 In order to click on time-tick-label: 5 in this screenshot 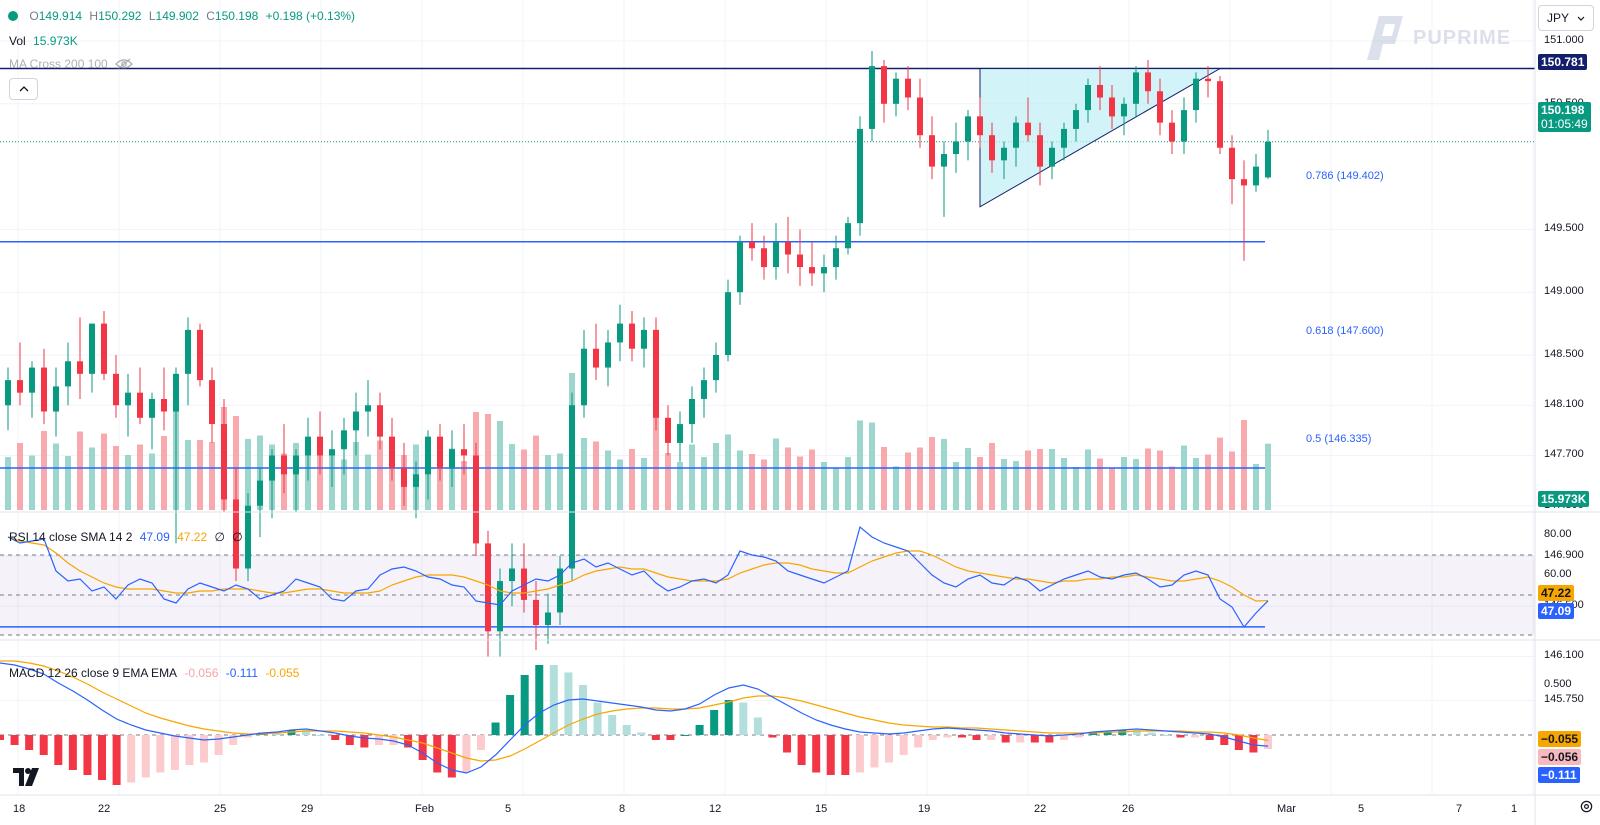, I will do `click(1361, 809)`.